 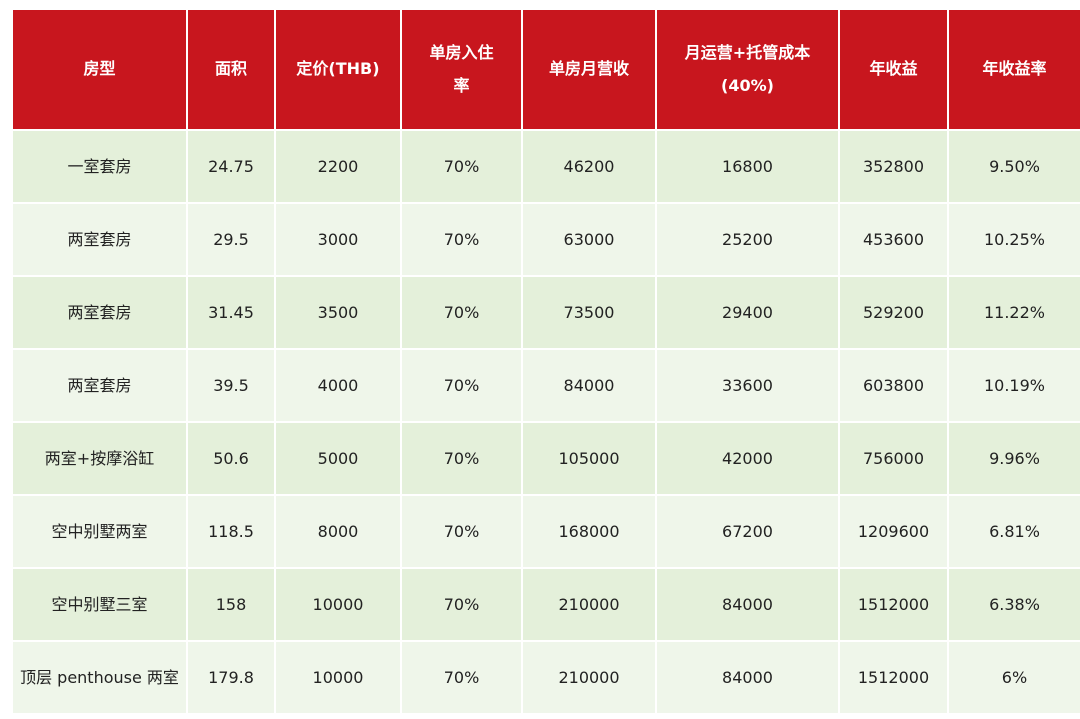 I want to click on cell-area: 39.5, so click(x=231, y=385).